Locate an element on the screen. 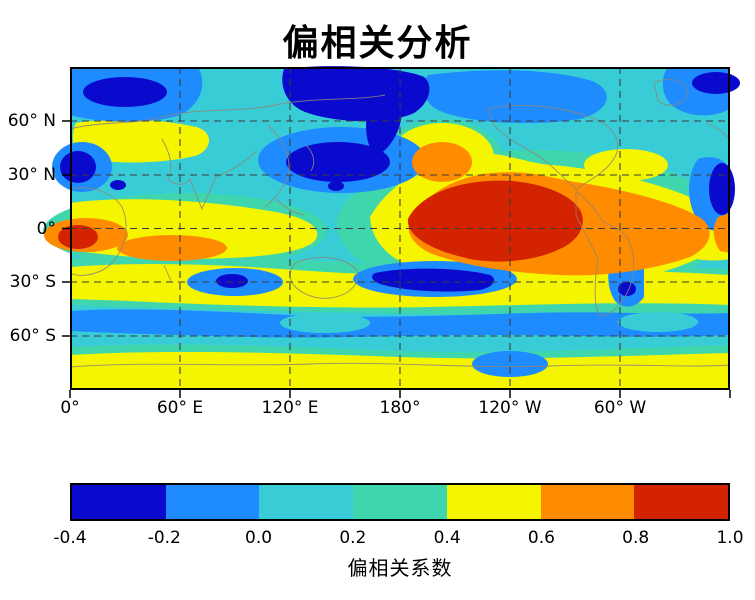 The width and height of the screenshot is (755, 600). x-axis: 0° 60° E 120° E 180° 120° W 60° W is located at coordinates (395, 409).